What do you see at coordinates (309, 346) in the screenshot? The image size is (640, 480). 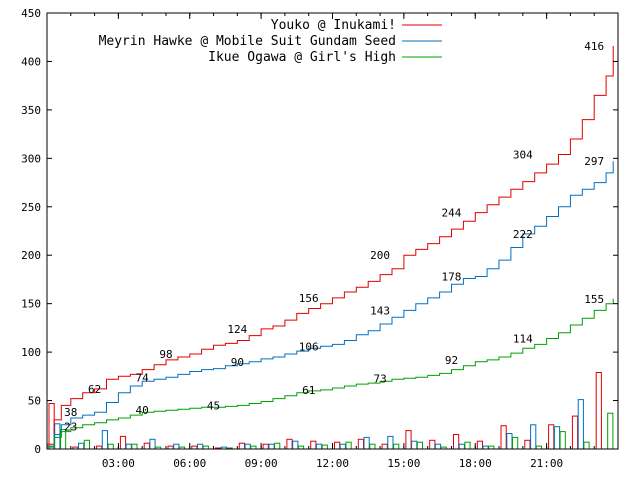 I see `data-label: 106` at bounding box center [309, 346].